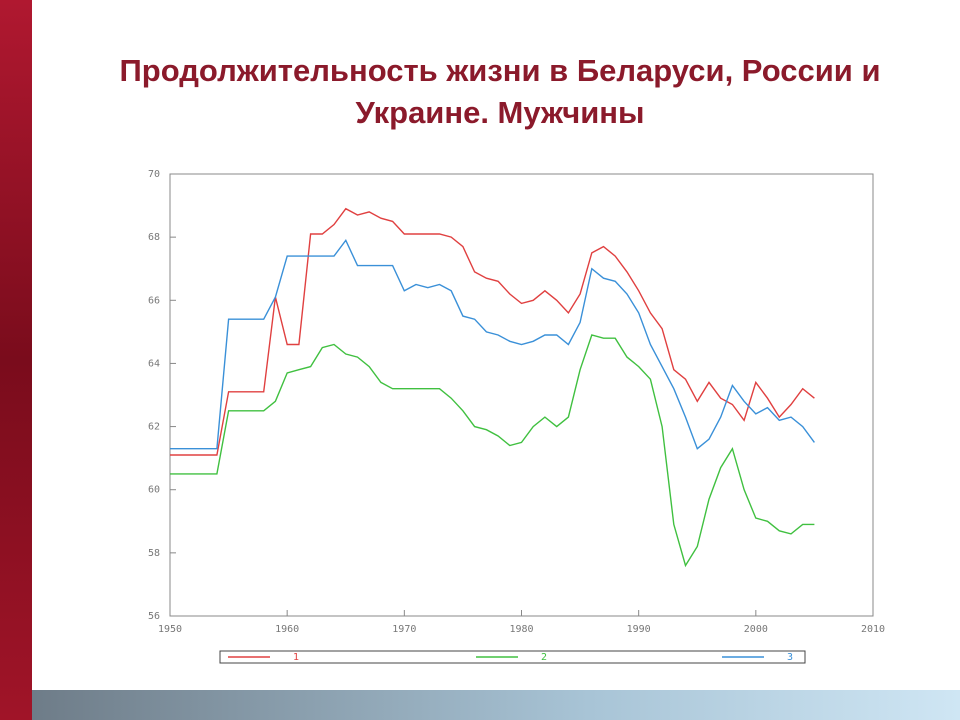 Image resolution: width=960 pixels, height=720 pixels. I want to click on y-tick-label: 58, so click(154, 553).